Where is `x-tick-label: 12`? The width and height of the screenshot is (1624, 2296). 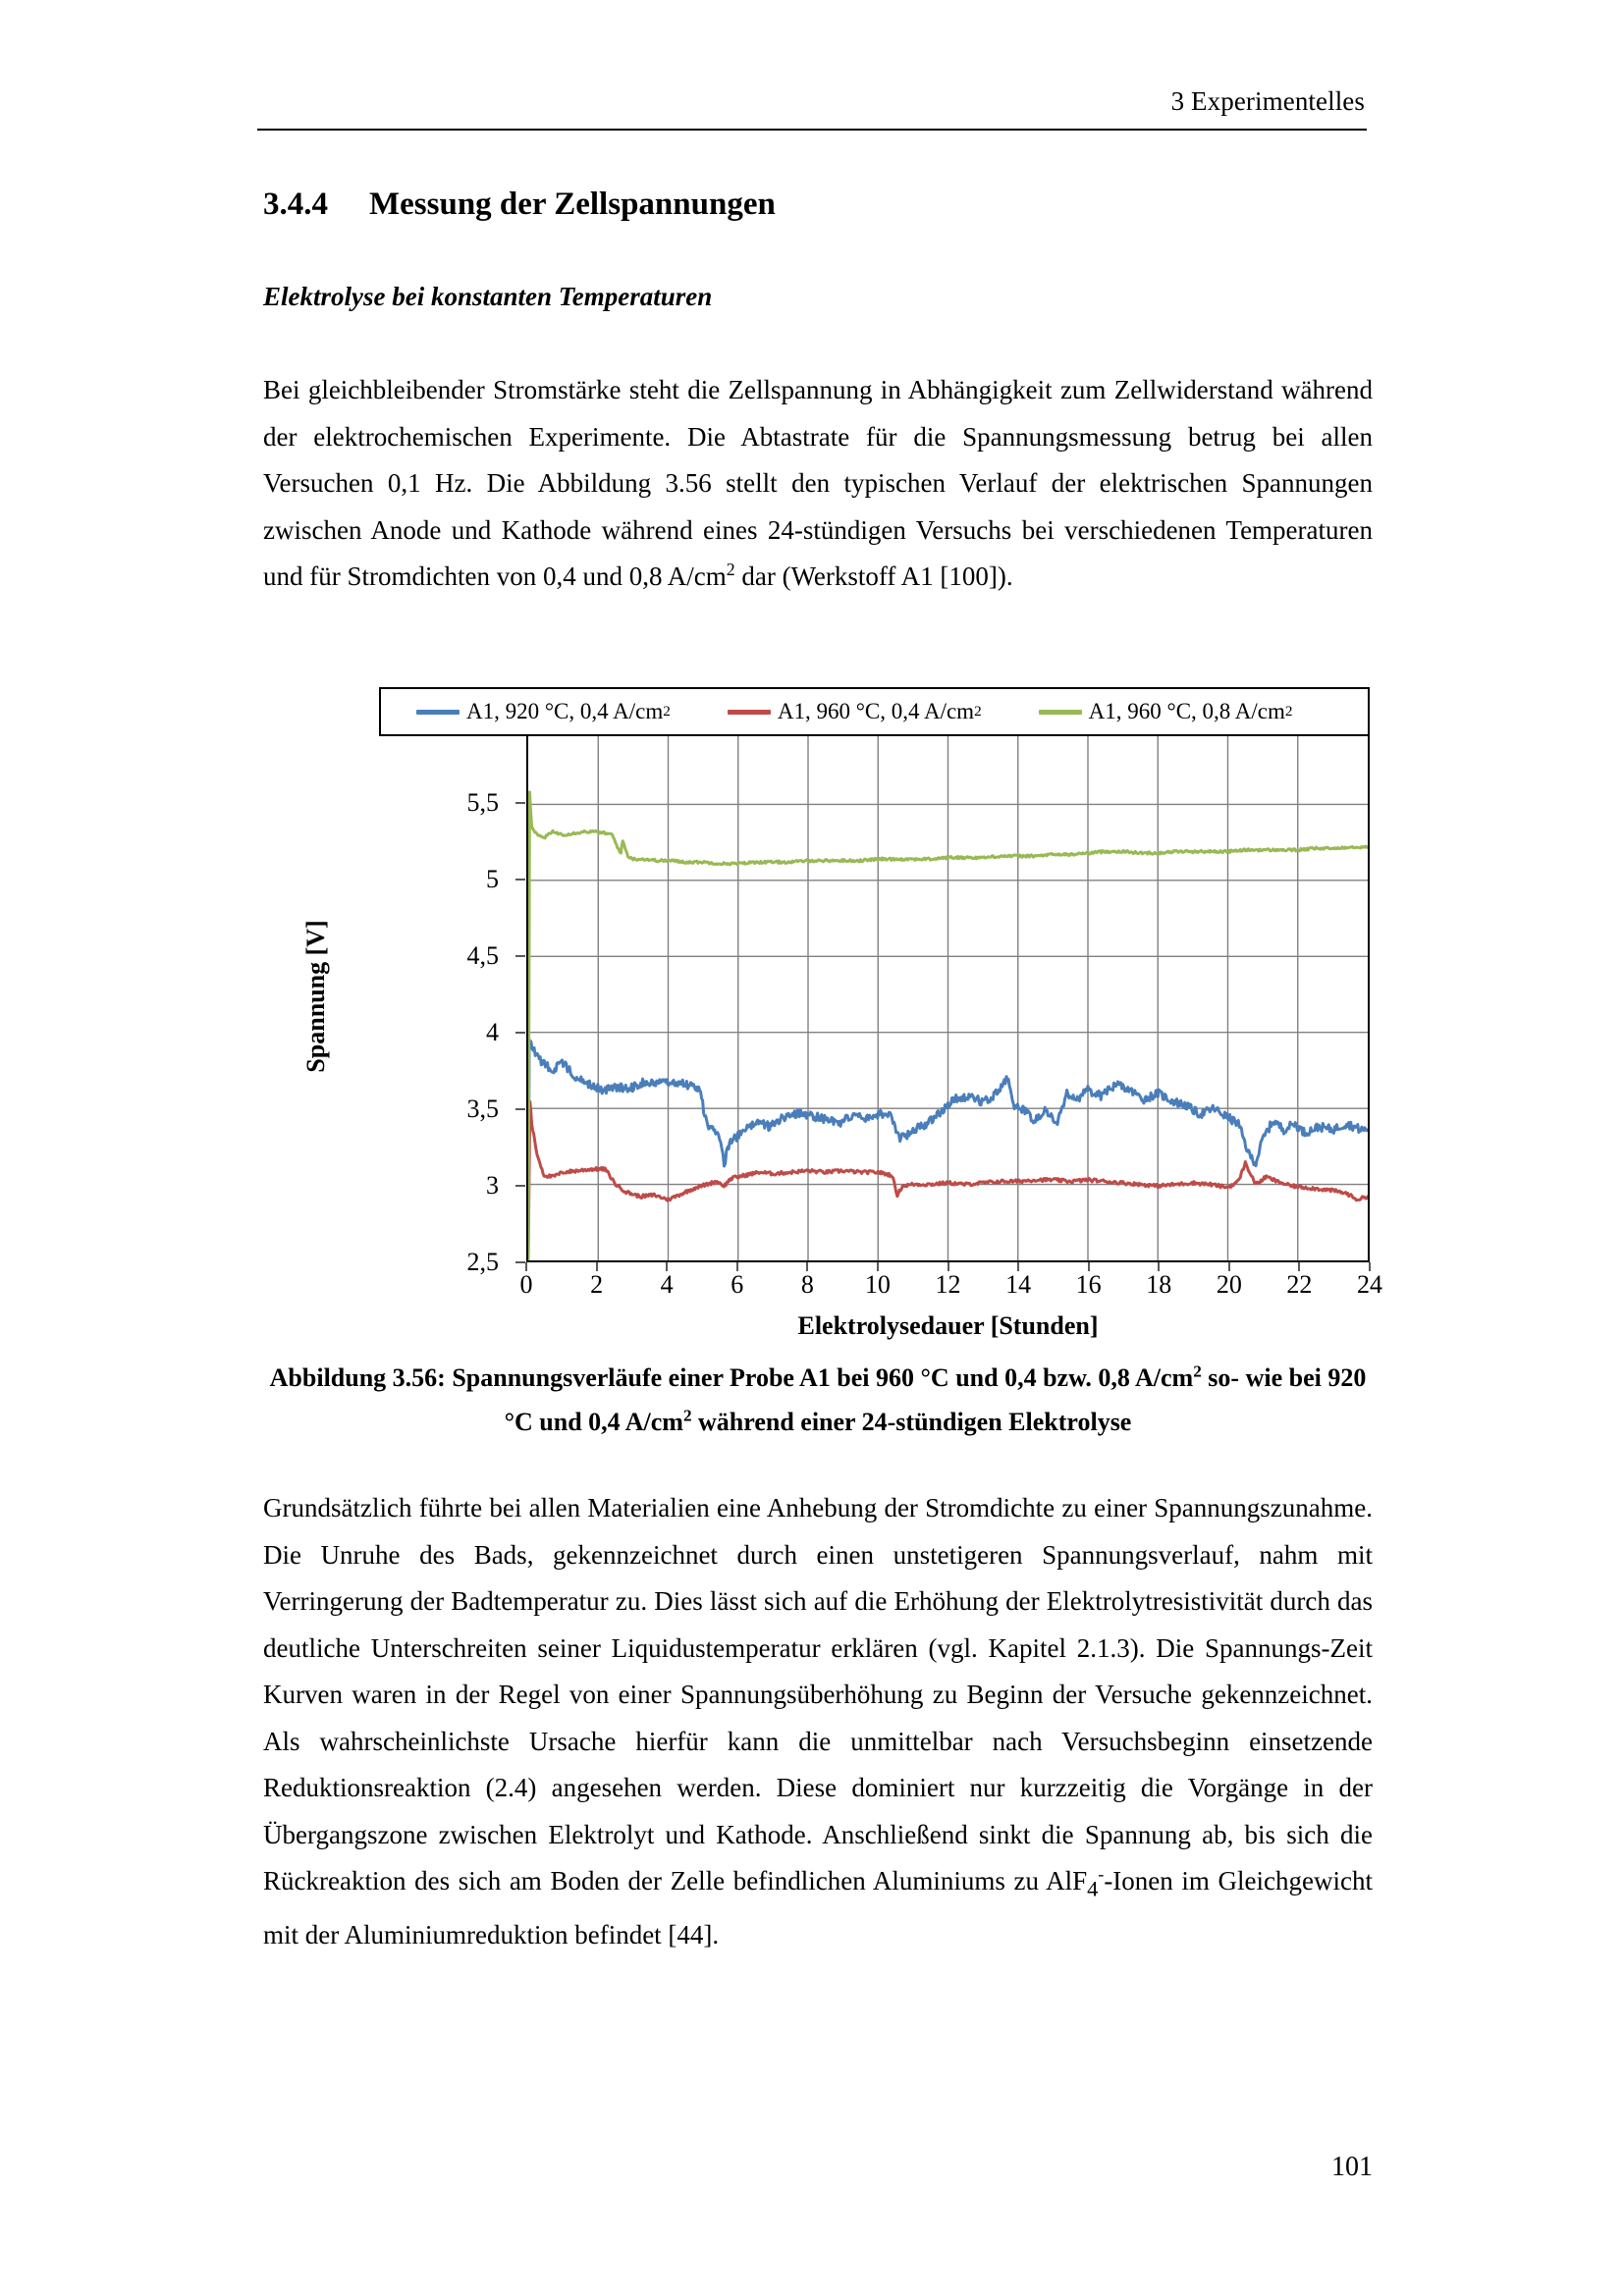
x-tick-label: 12 is located at coordinates (948, 1285).